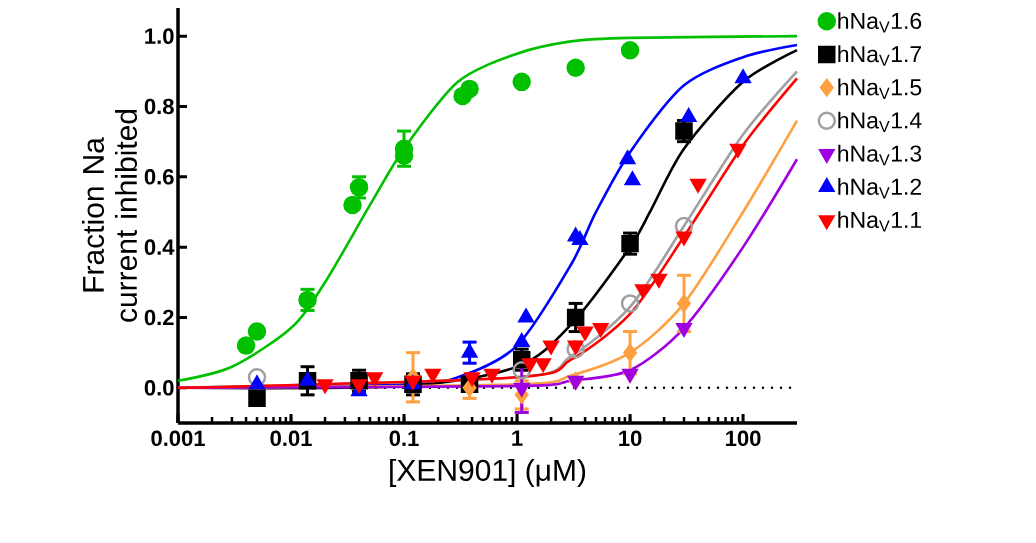 This screenshot has height=543, width=1036. Describe the element at coordinates (159, 177) in the screenshot. I see `y-tick-label: 0.6` at that location.